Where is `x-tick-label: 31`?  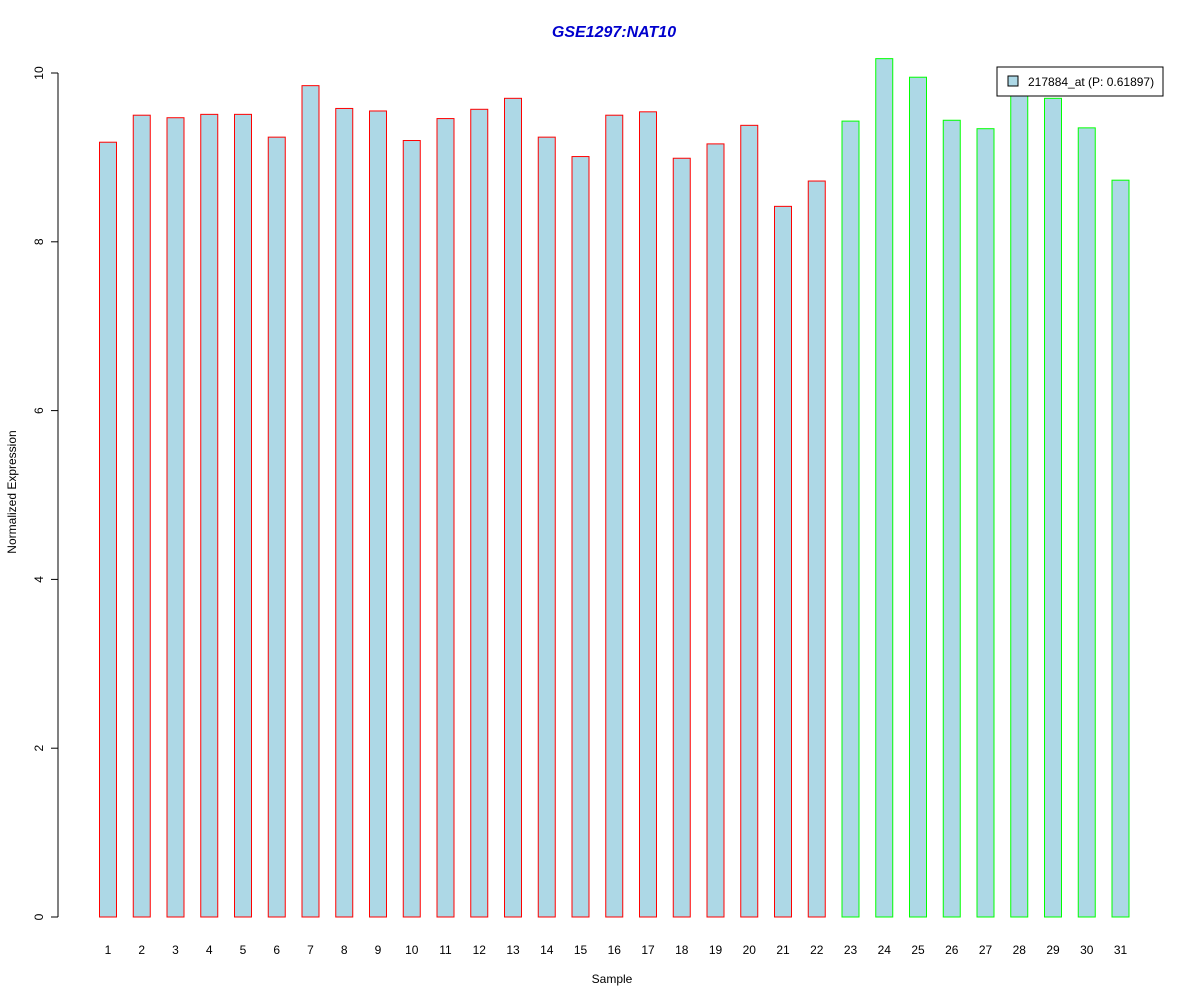 x-tick-label: 31 is located at coordinates (1121, 950).